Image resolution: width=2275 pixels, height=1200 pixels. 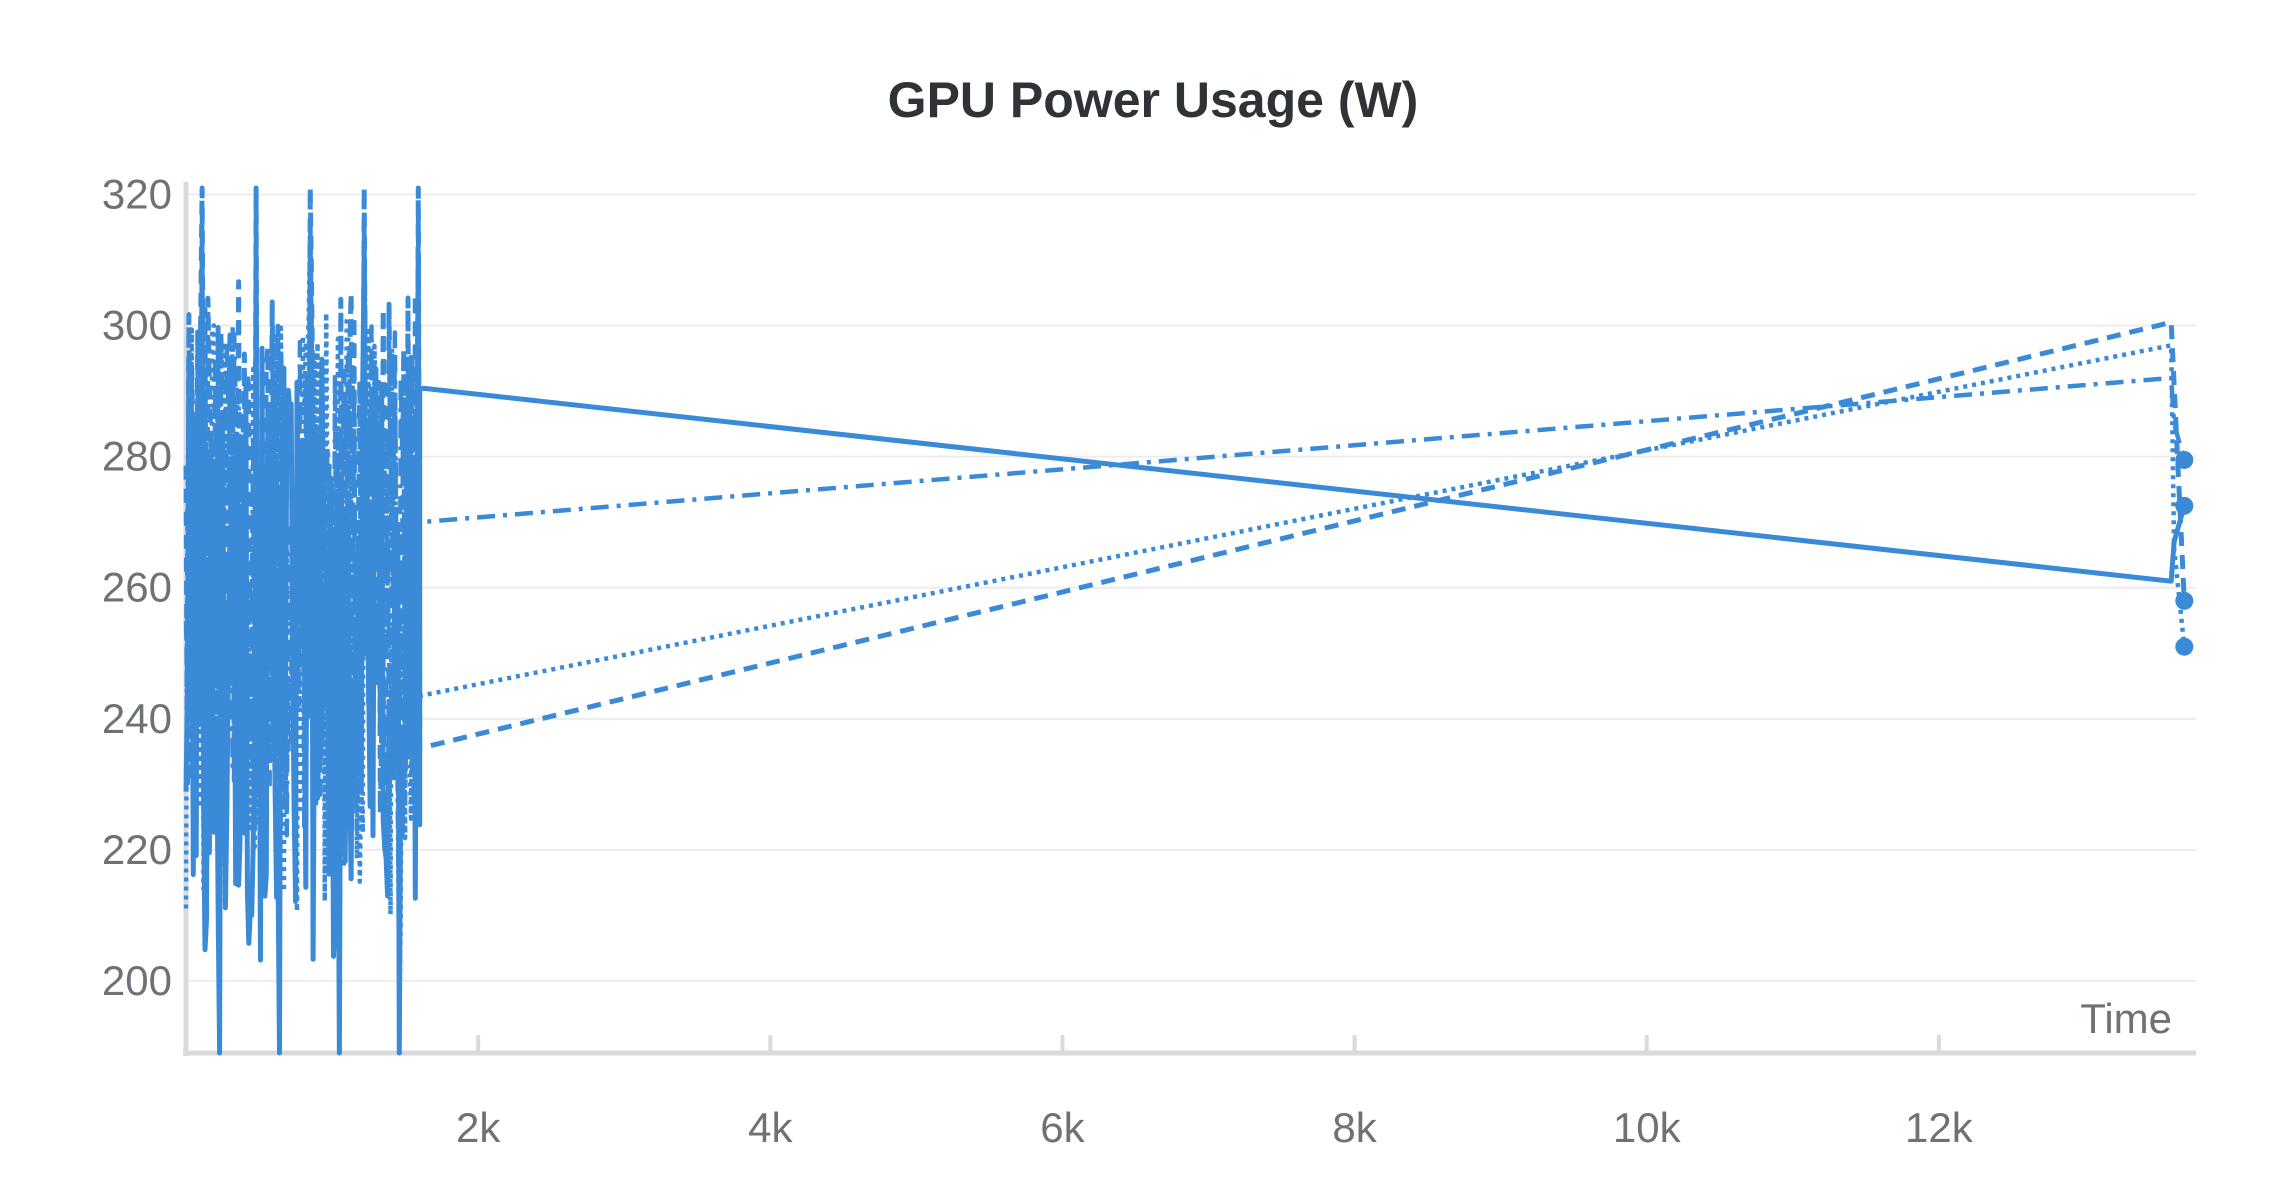 What do you see at coordinates (770, 1127) in the screenshot?
I see `x-tick-label: 4k` at bounding box center [770, 1127].